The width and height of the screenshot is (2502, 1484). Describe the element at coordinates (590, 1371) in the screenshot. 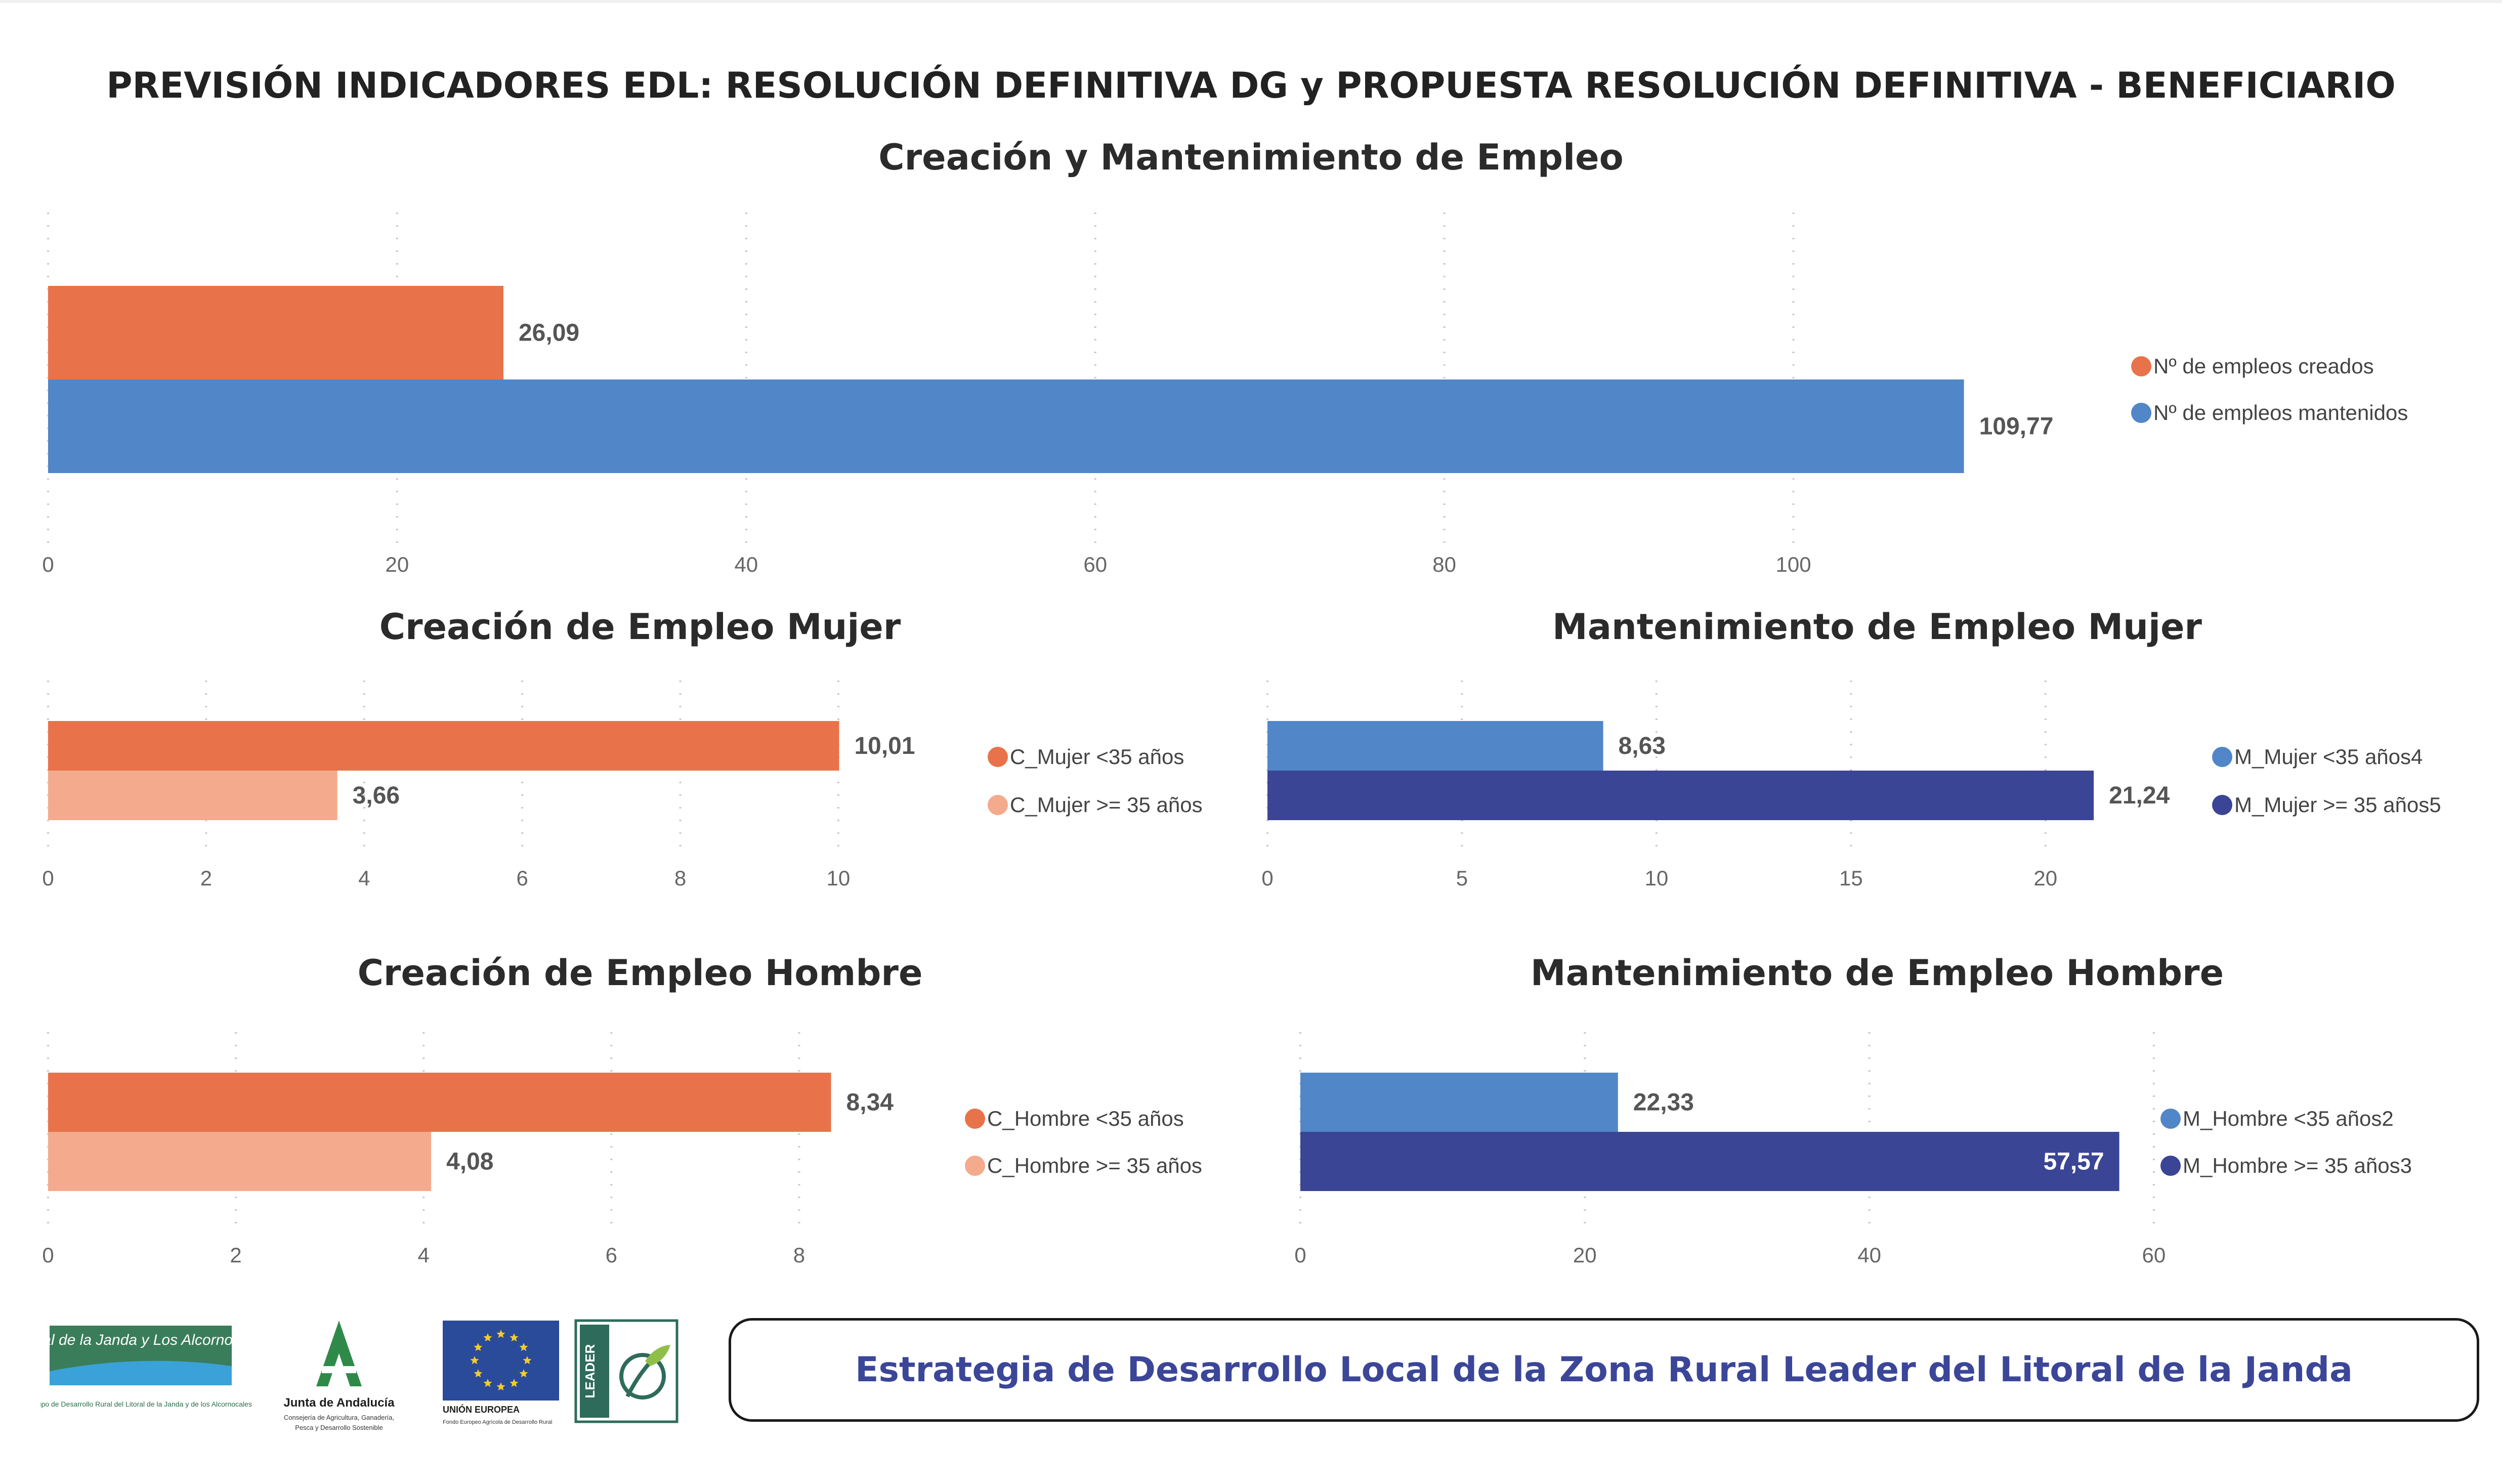

I see `leader-logo-text: LEADER` at that location.